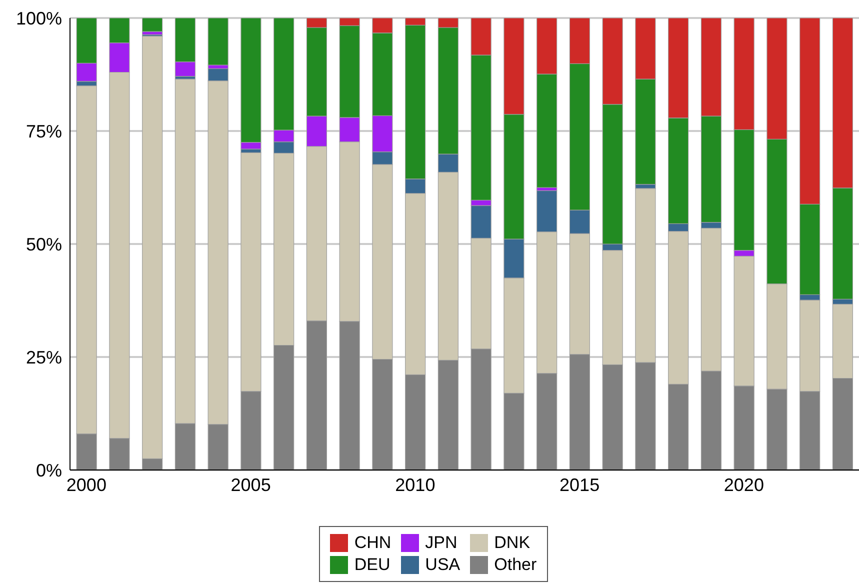 This screenshot has width=859, height=585. Describe the element at coordinates (44, 131) in the screenshot. I see `y-tick-label: 75%` at that location.